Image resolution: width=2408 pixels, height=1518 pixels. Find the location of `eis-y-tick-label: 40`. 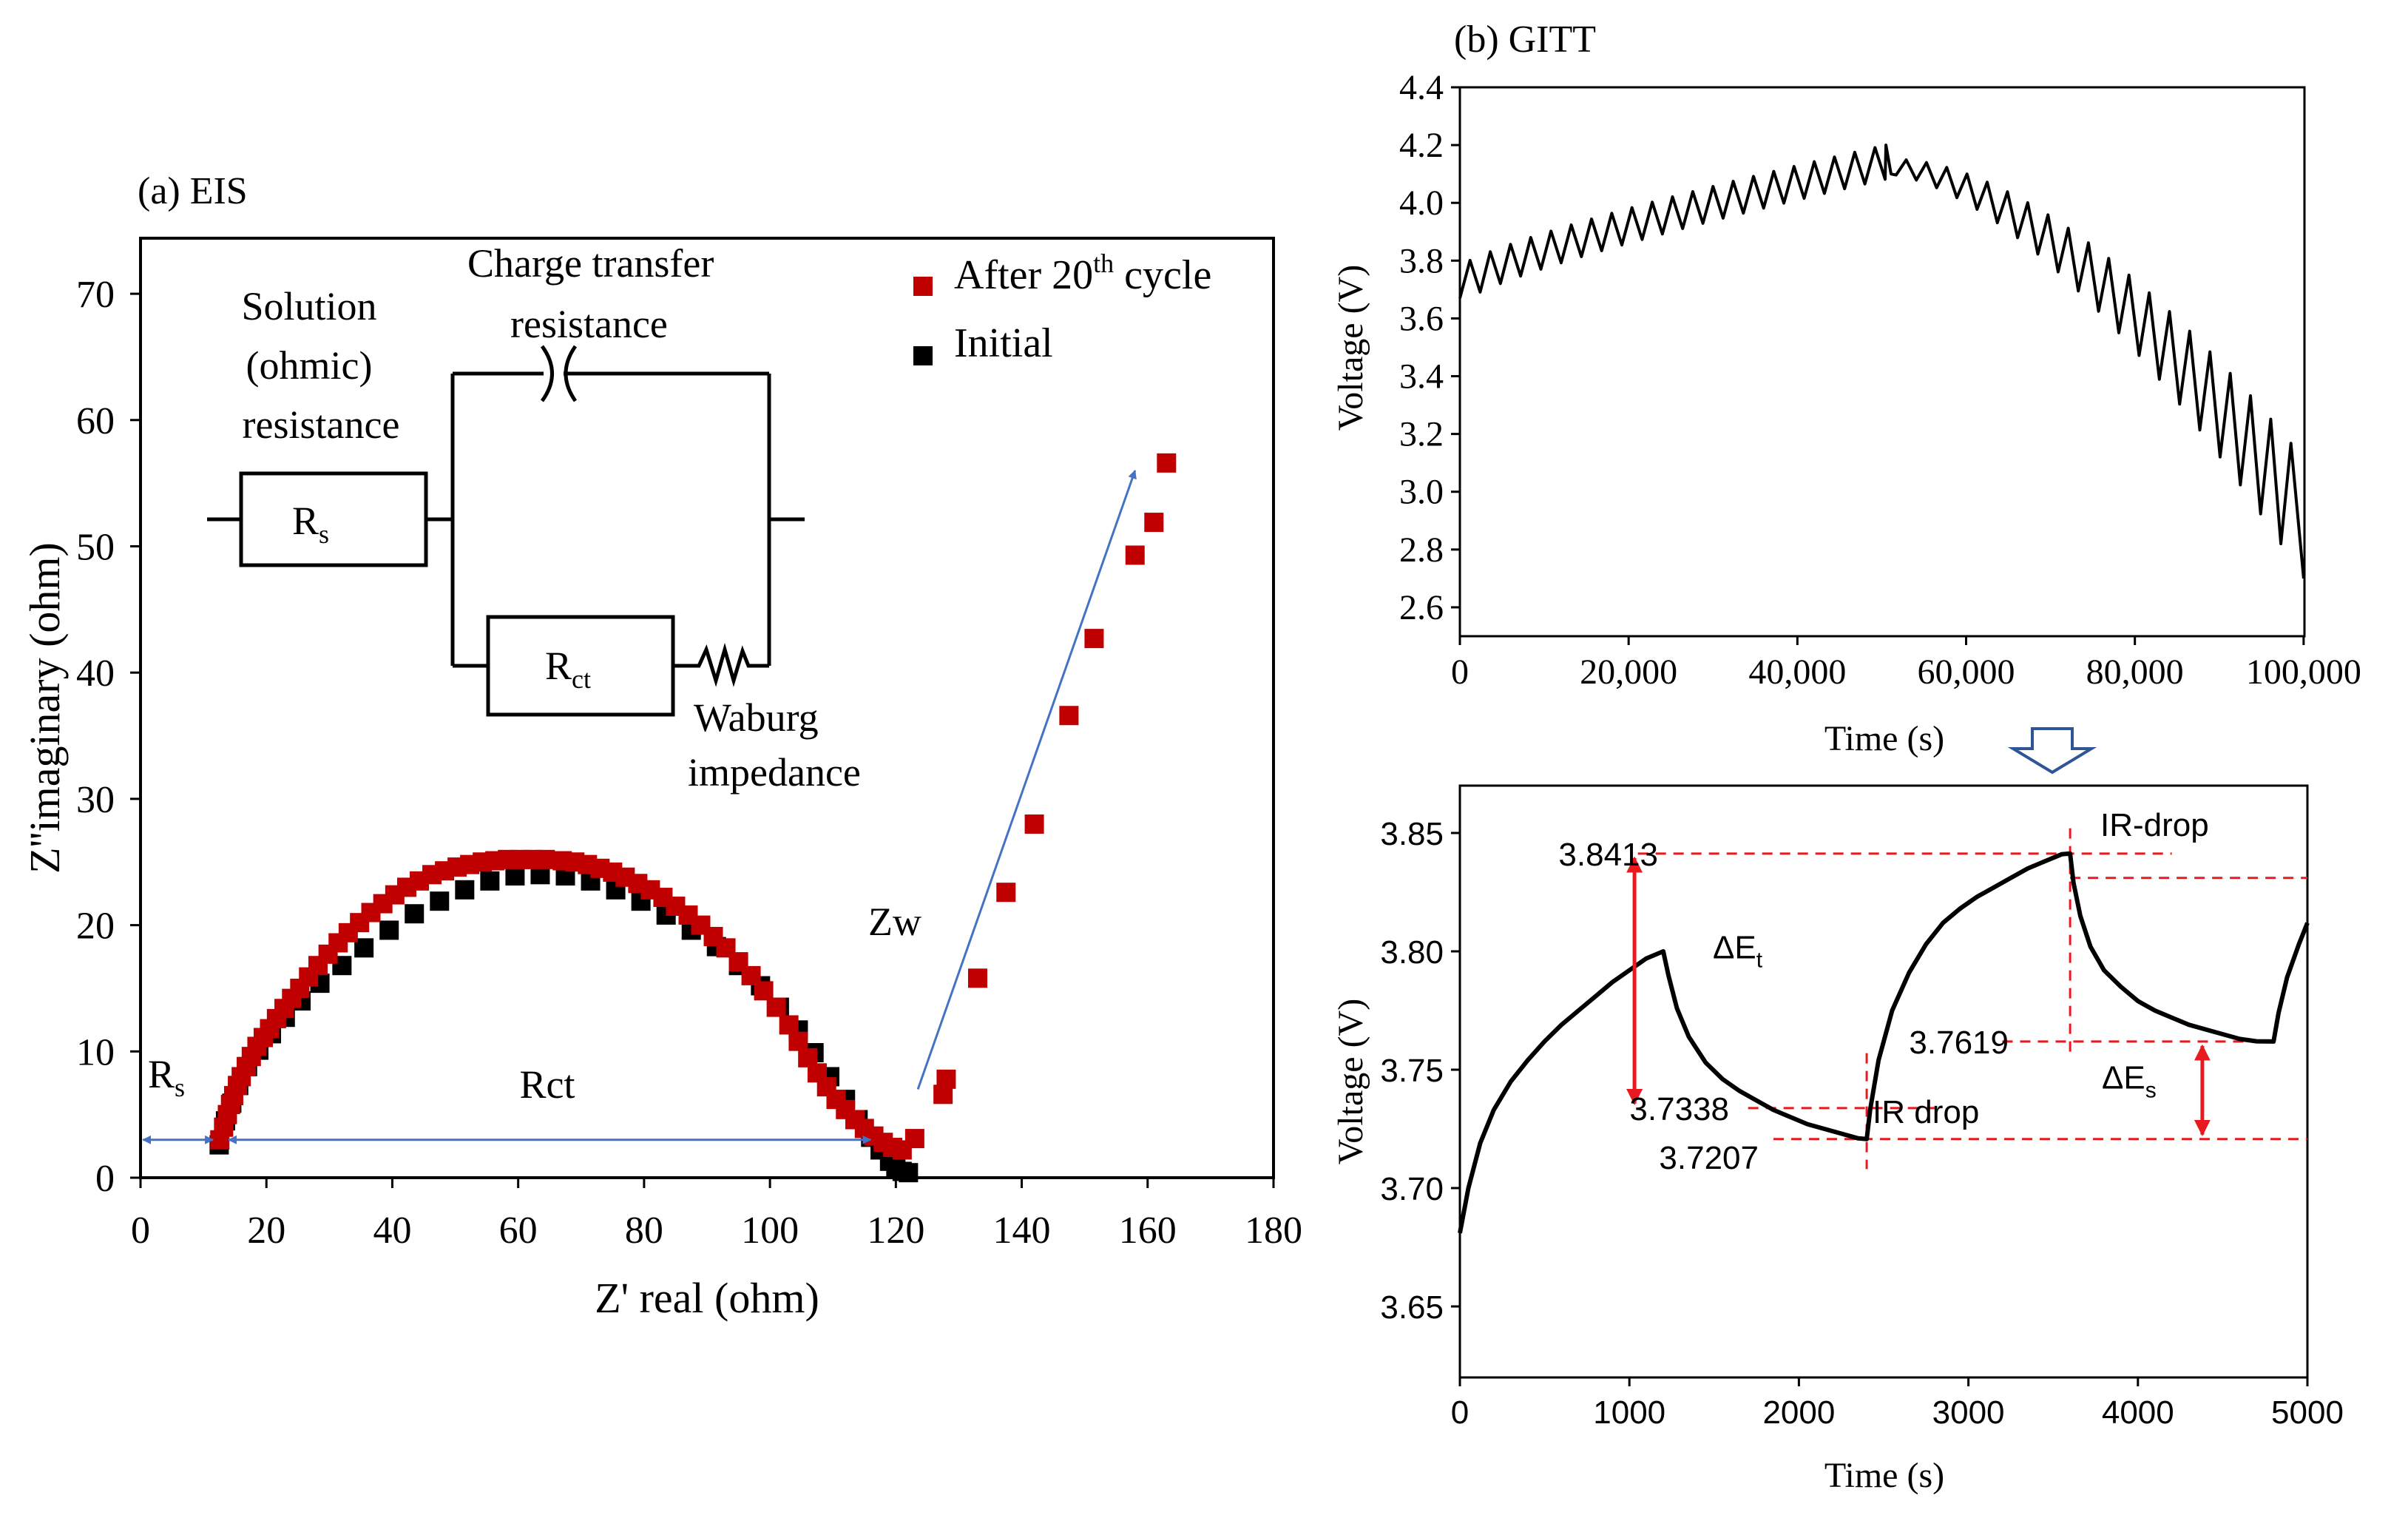

eis-y-tick-label: 40 is located at coordinates (95, 673).